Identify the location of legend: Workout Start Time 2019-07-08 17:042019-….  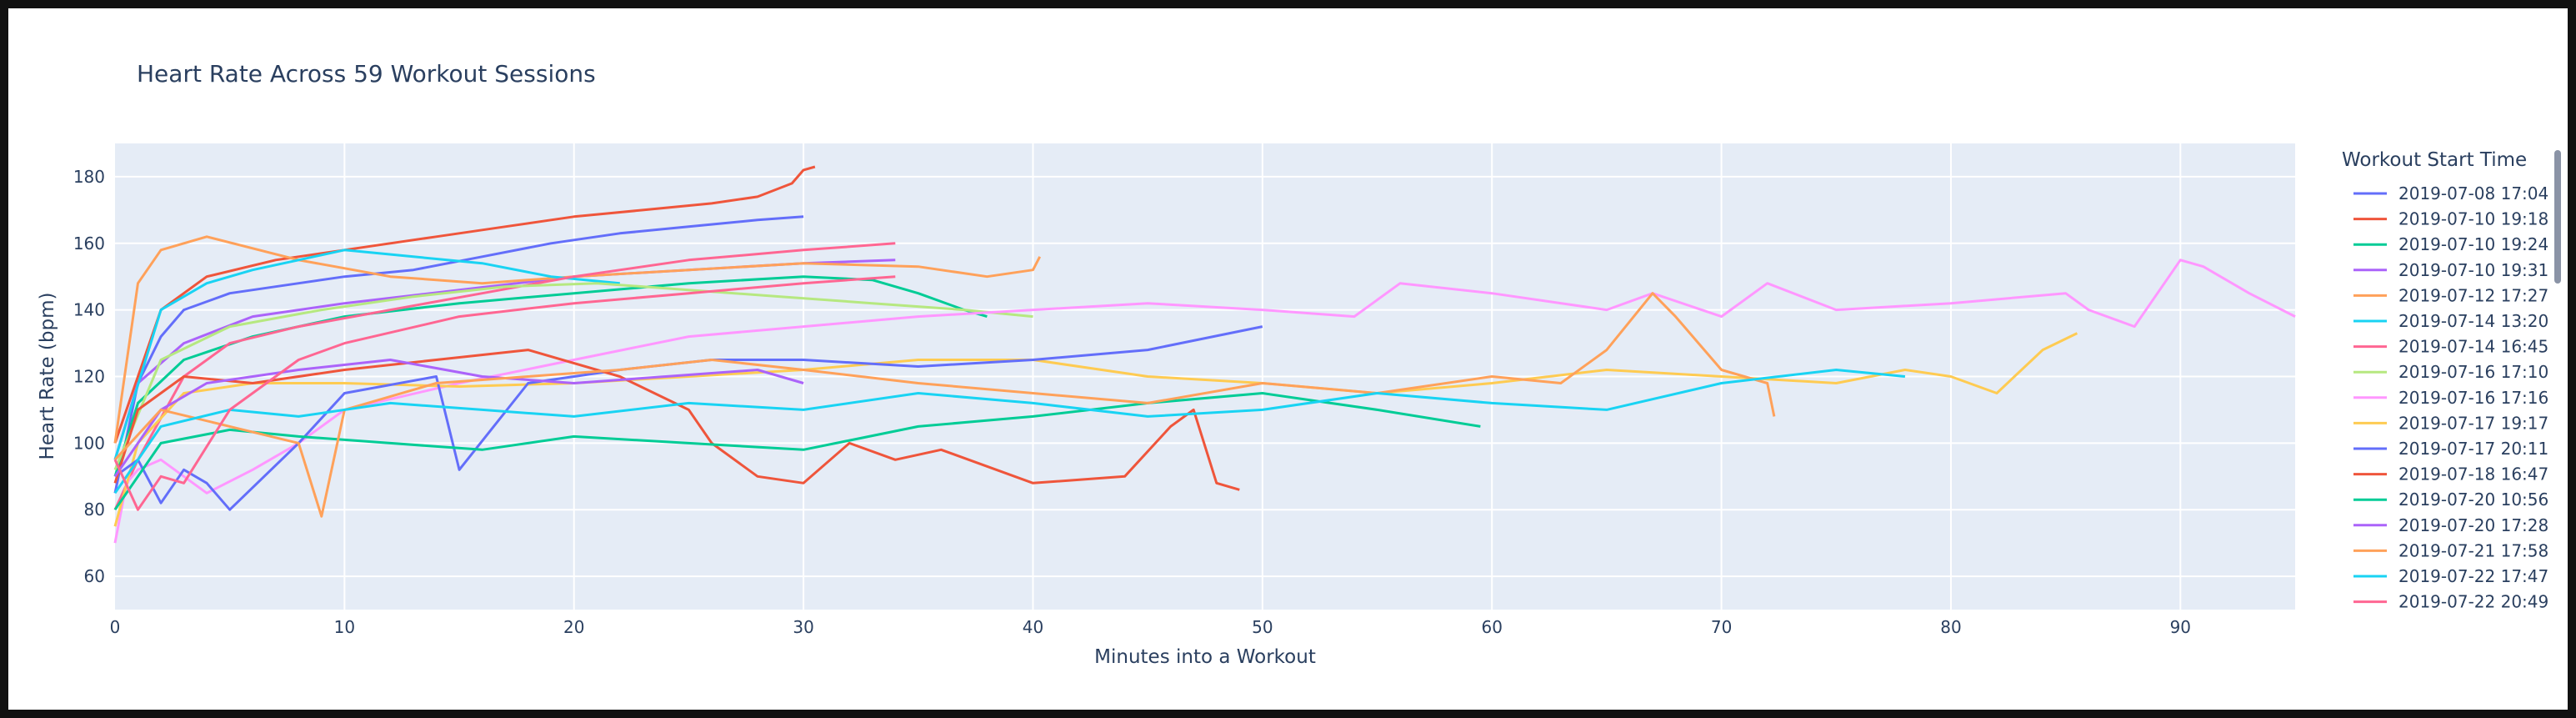
(2451, 381).